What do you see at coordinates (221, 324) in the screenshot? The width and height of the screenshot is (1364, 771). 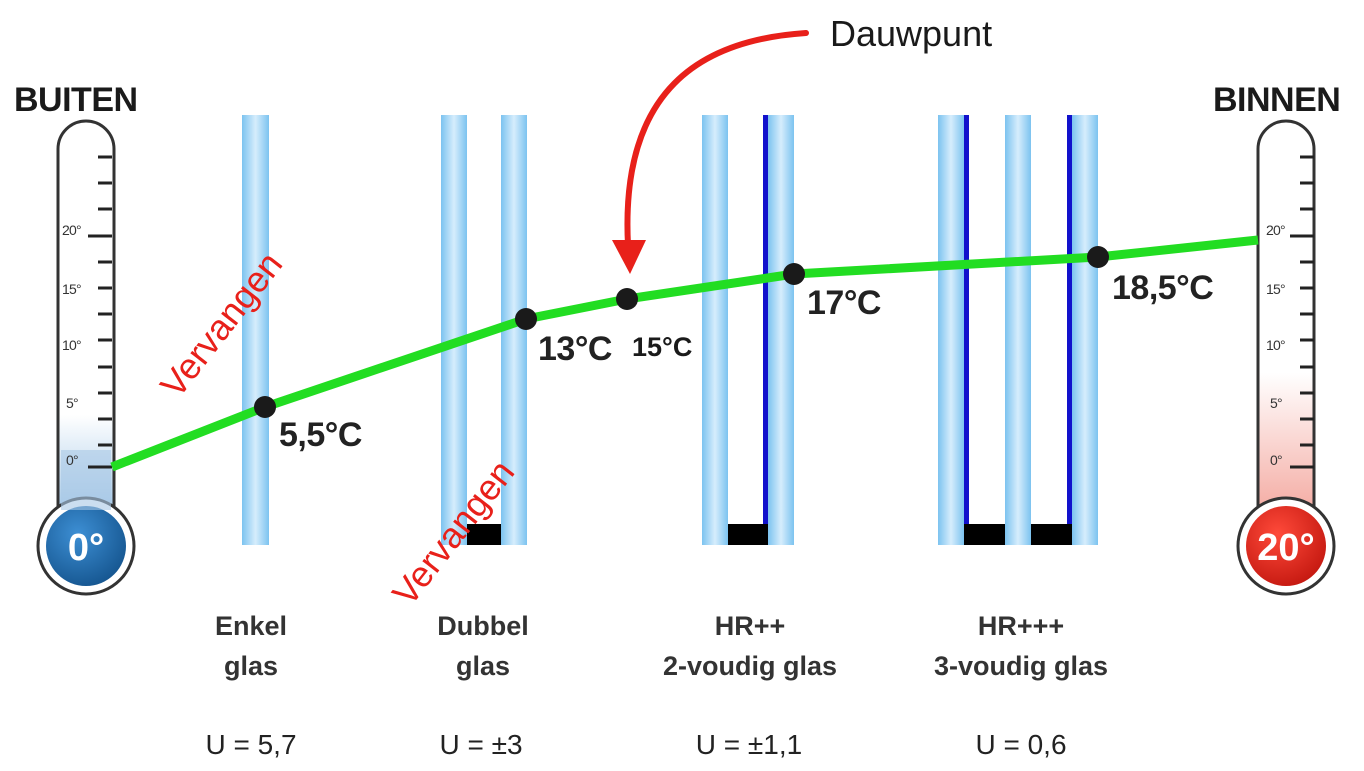 I see `replace-annotation-single: Vervangen` at bounding box center [221, 324].